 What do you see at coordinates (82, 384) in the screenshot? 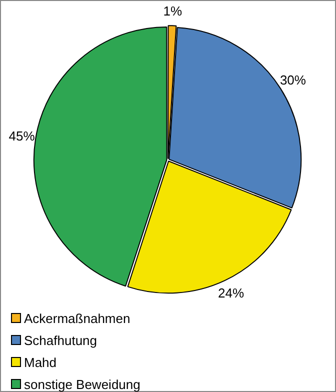
I see `legend-label: sonstige Beweidung` at bounding box center [82, 384].